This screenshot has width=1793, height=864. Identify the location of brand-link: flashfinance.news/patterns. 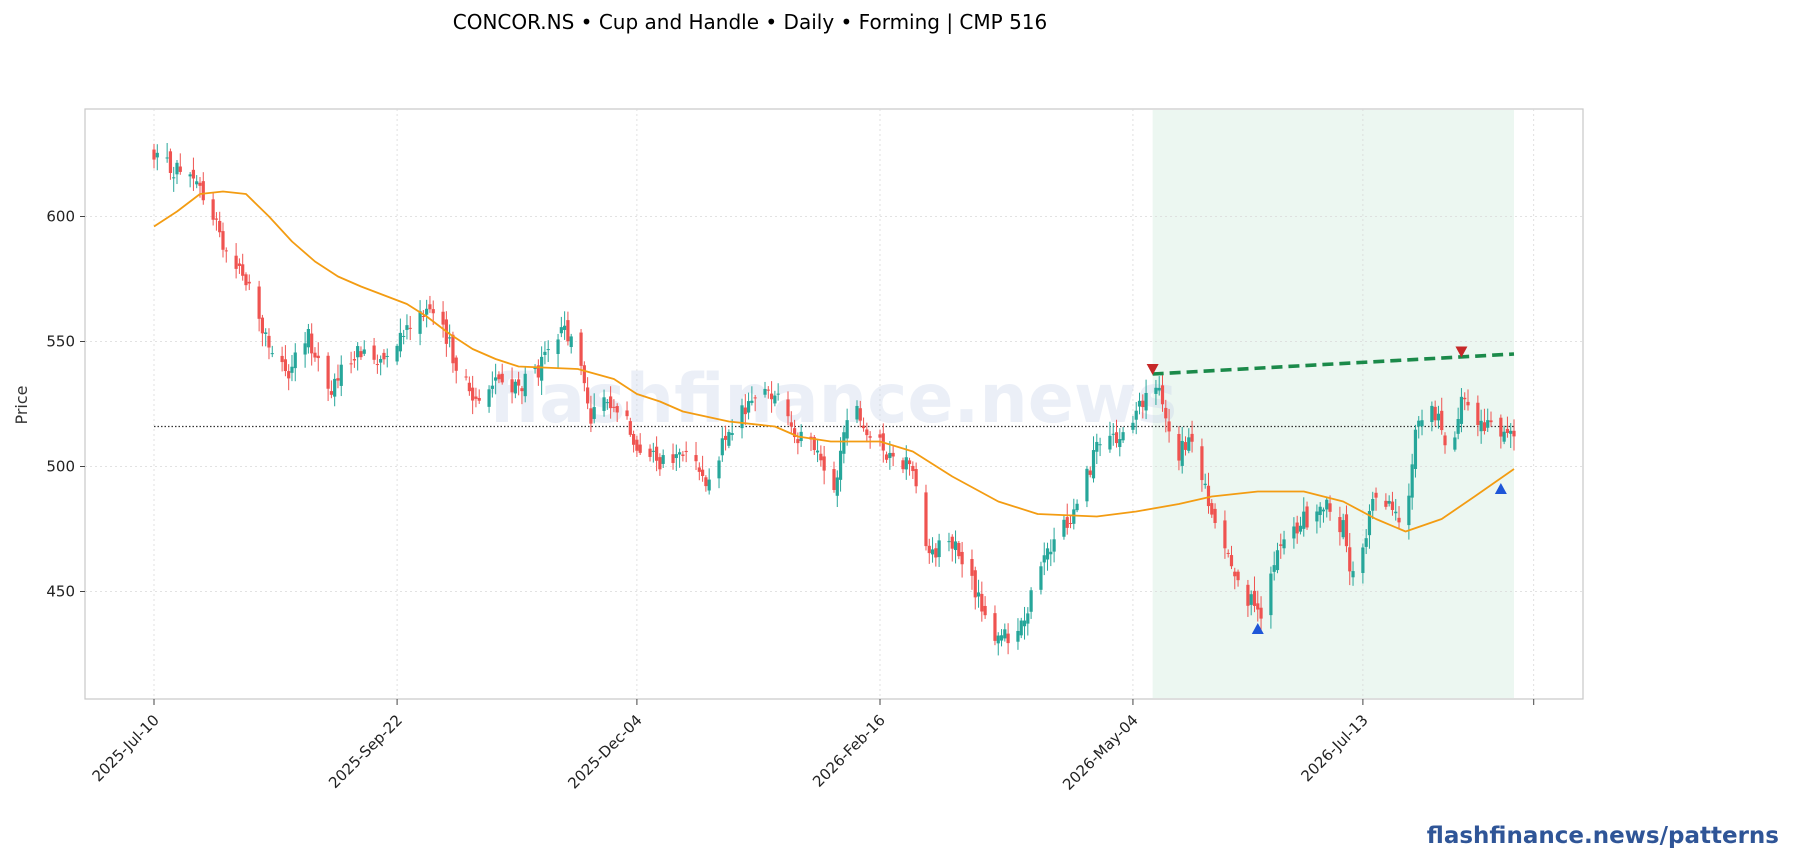
(1603, 836).